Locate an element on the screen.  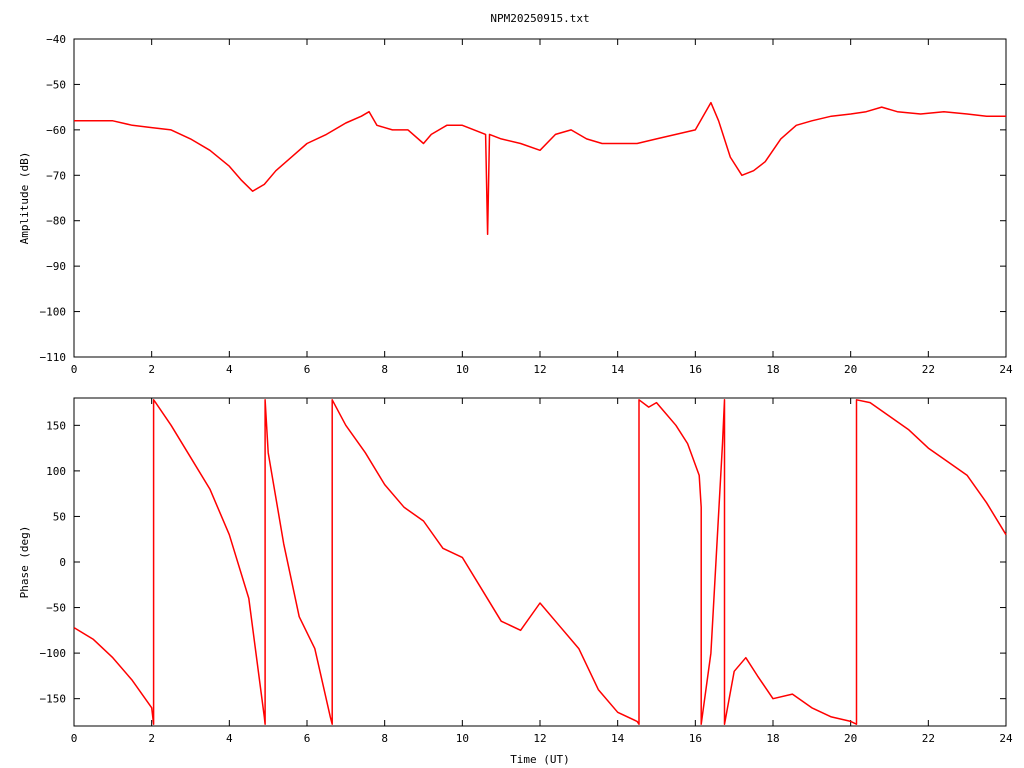
phase-x-tick-label: 0 is located at coordinates (74, 738).